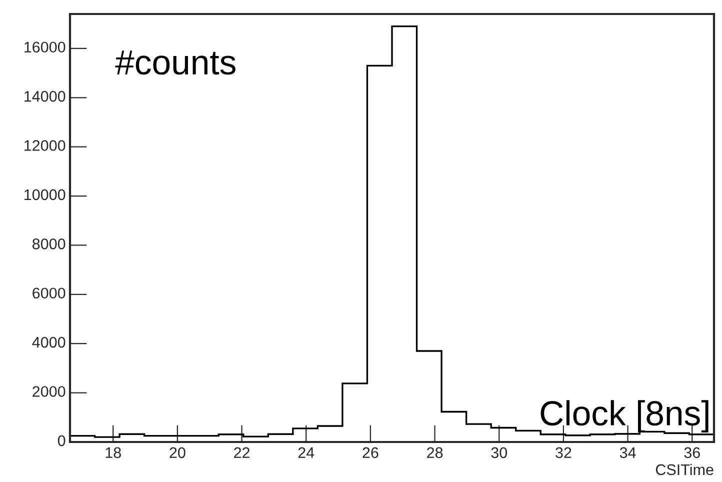 This screenshot has height=482, width=722. What do you see at coordinates (49, 293) in the screenshot?
I see `y-tick-label: 6000` at bounding box center [49, 293].